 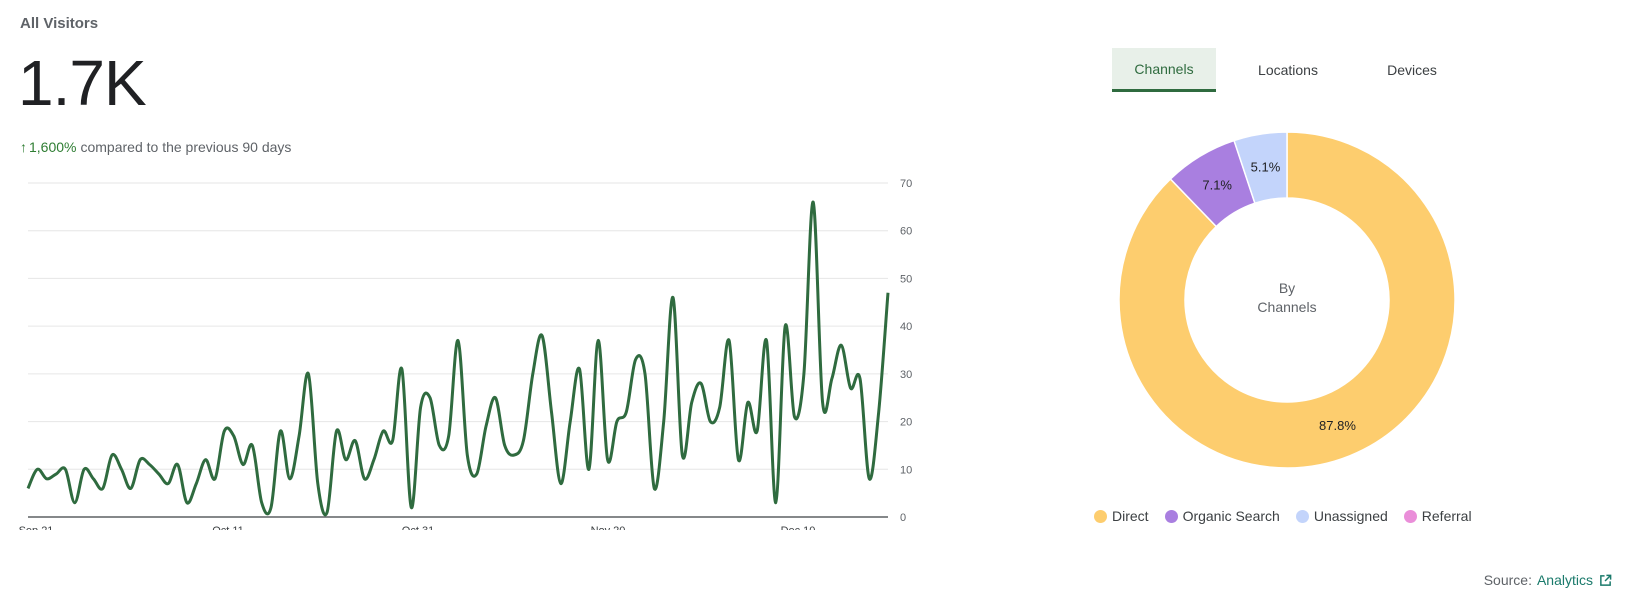 I want to click on breakdown-tabs: Channels Locations Devices, so click(x=1298, y=70).